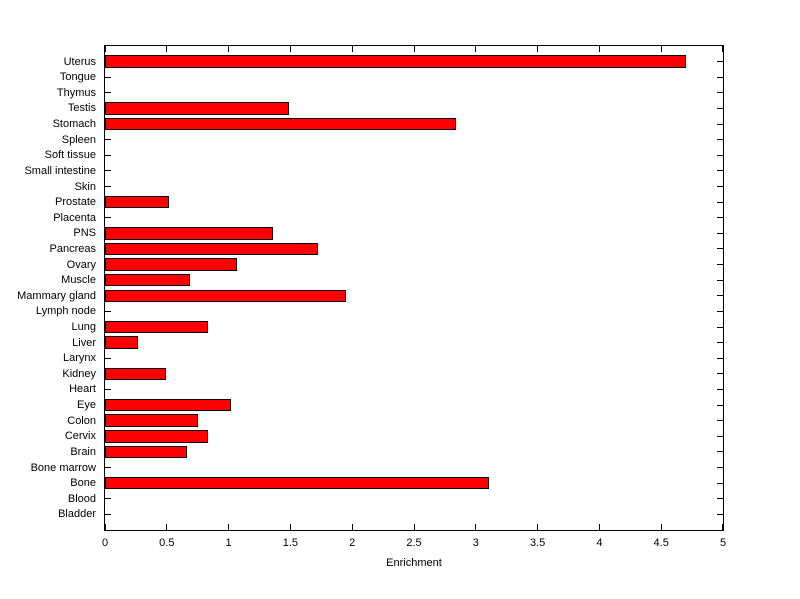 The image size is (800, 599). Describe the element at coordinates (720, 155) in the screenshot. I see `y-tick-right-soft-tissue` at that location.